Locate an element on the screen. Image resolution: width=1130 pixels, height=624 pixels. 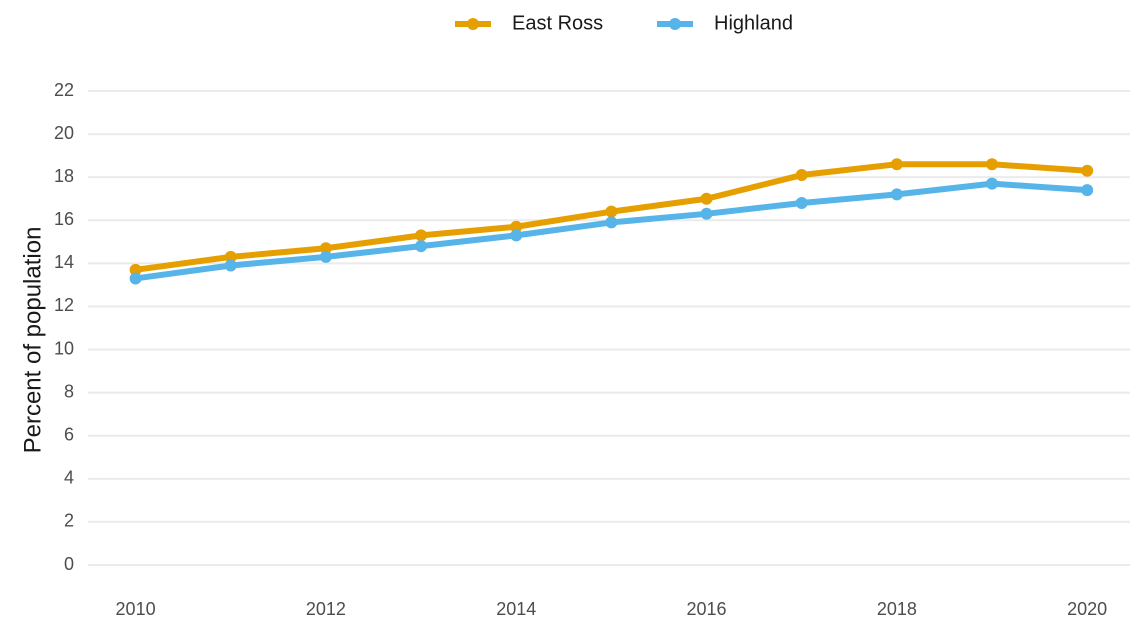
legend-label: East Ross is located at coordinates (557, 23).